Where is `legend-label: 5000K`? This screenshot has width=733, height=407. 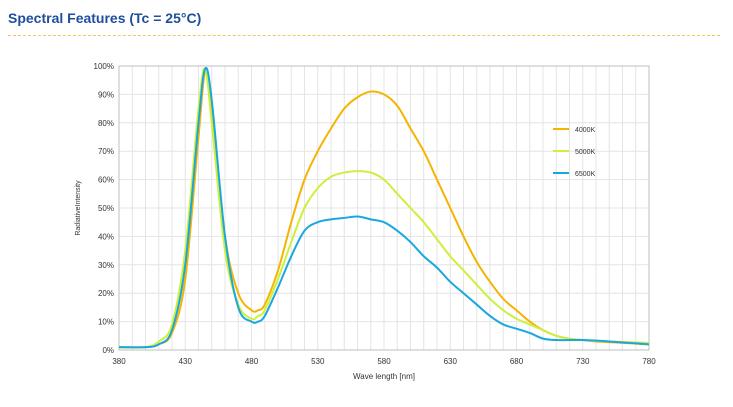 legend-label: 5000K is located at coordinates (585, 152).